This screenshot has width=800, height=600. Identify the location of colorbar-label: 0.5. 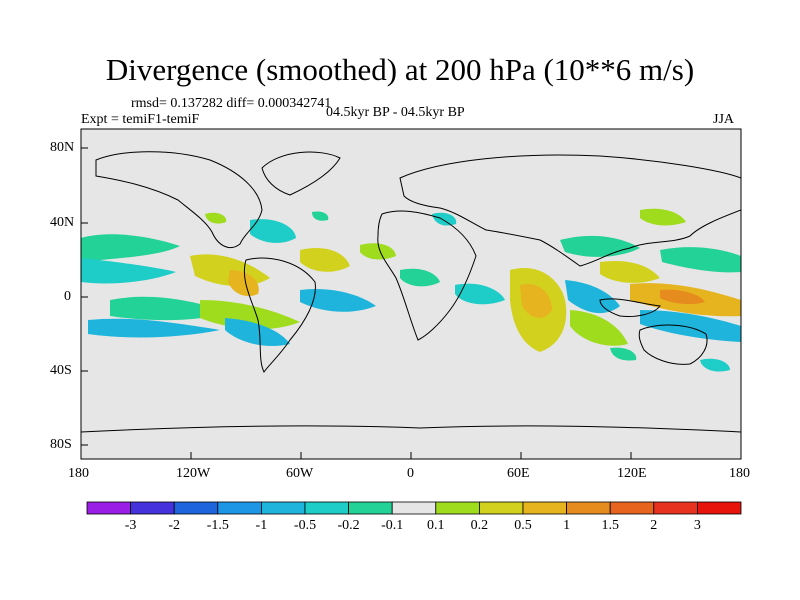
(523, 525).